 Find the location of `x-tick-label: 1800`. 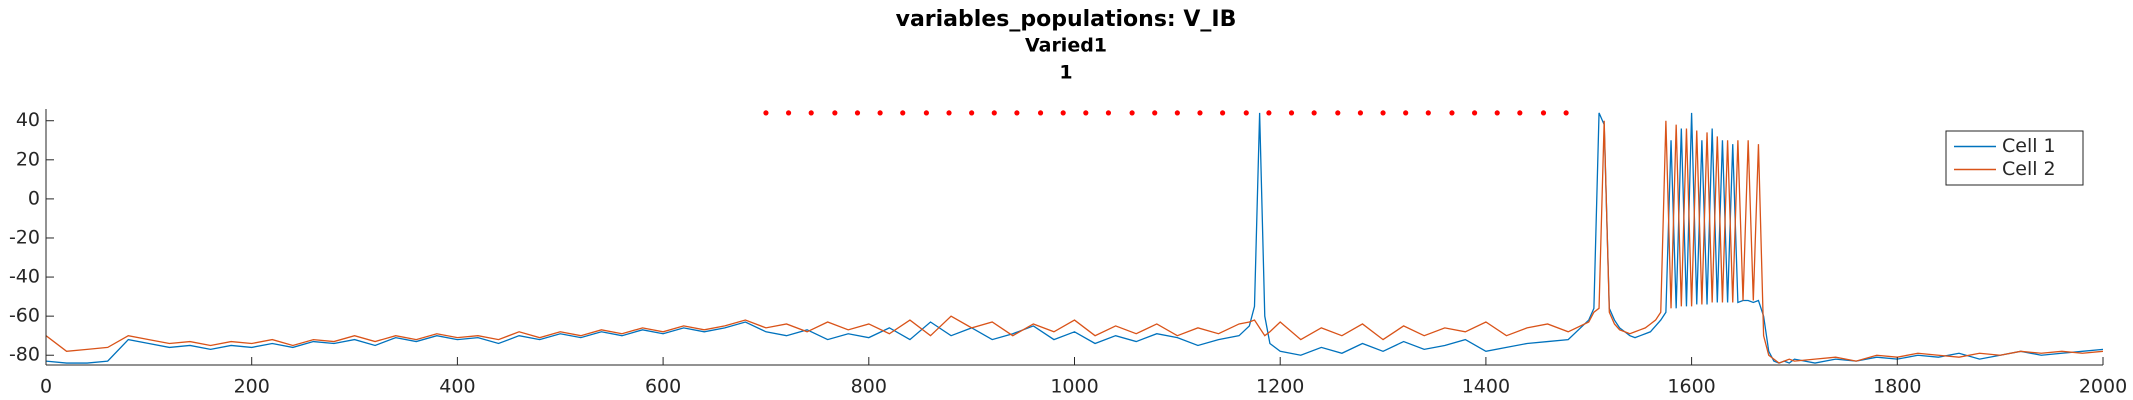

x-tick-label: 1800 is located at coordinates (1897, 387).